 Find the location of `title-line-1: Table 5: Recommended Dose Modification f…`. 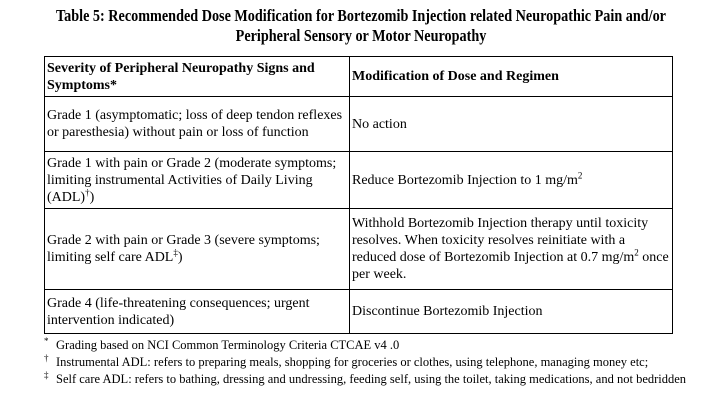

title-line-1: Table 5: Recommended Dose Modification f… is located at coordinates (360, 15).